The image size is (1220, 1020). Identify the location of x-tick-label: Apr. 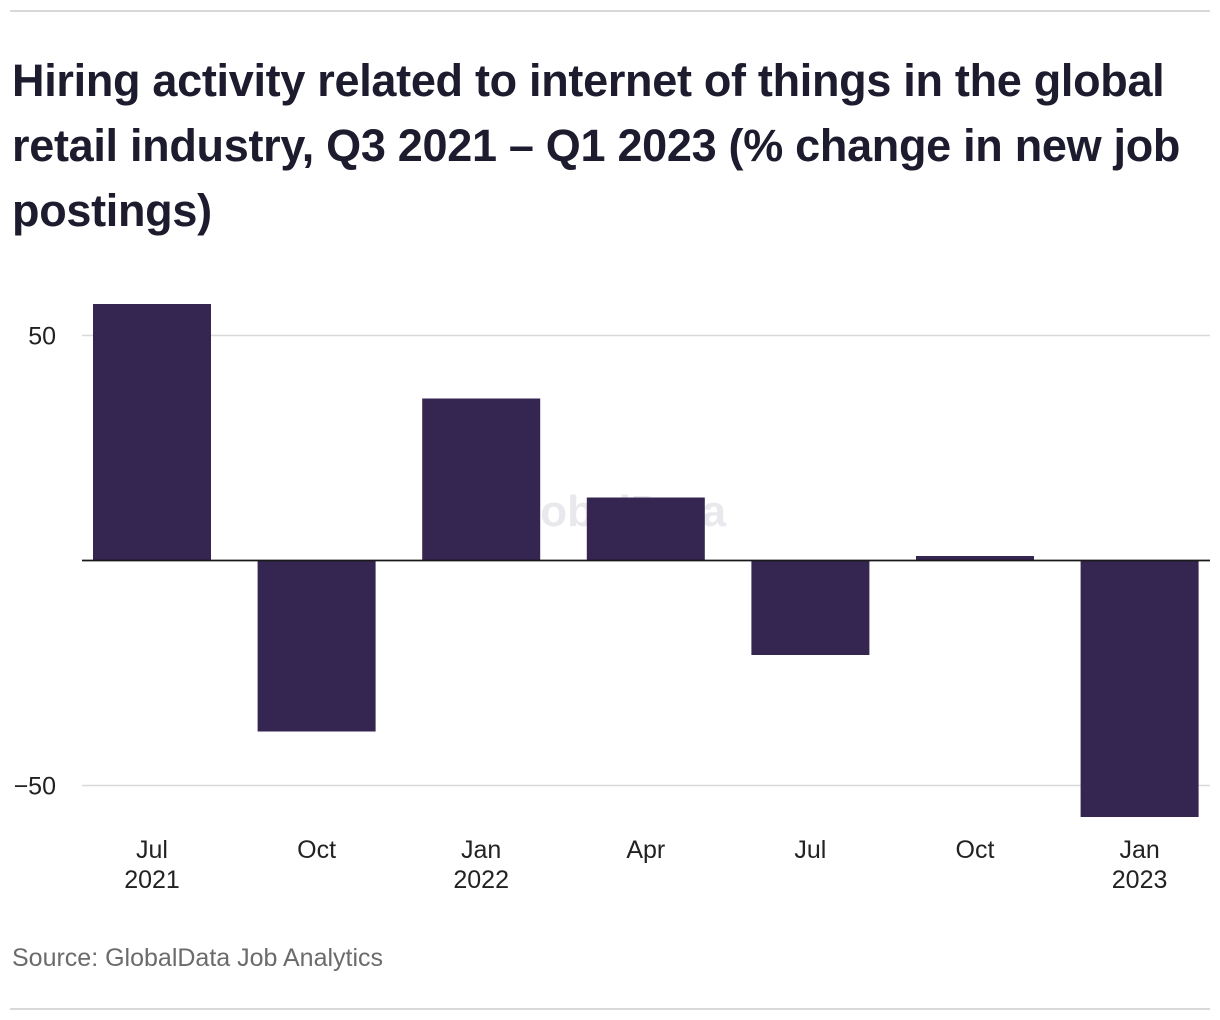
(645, 850).